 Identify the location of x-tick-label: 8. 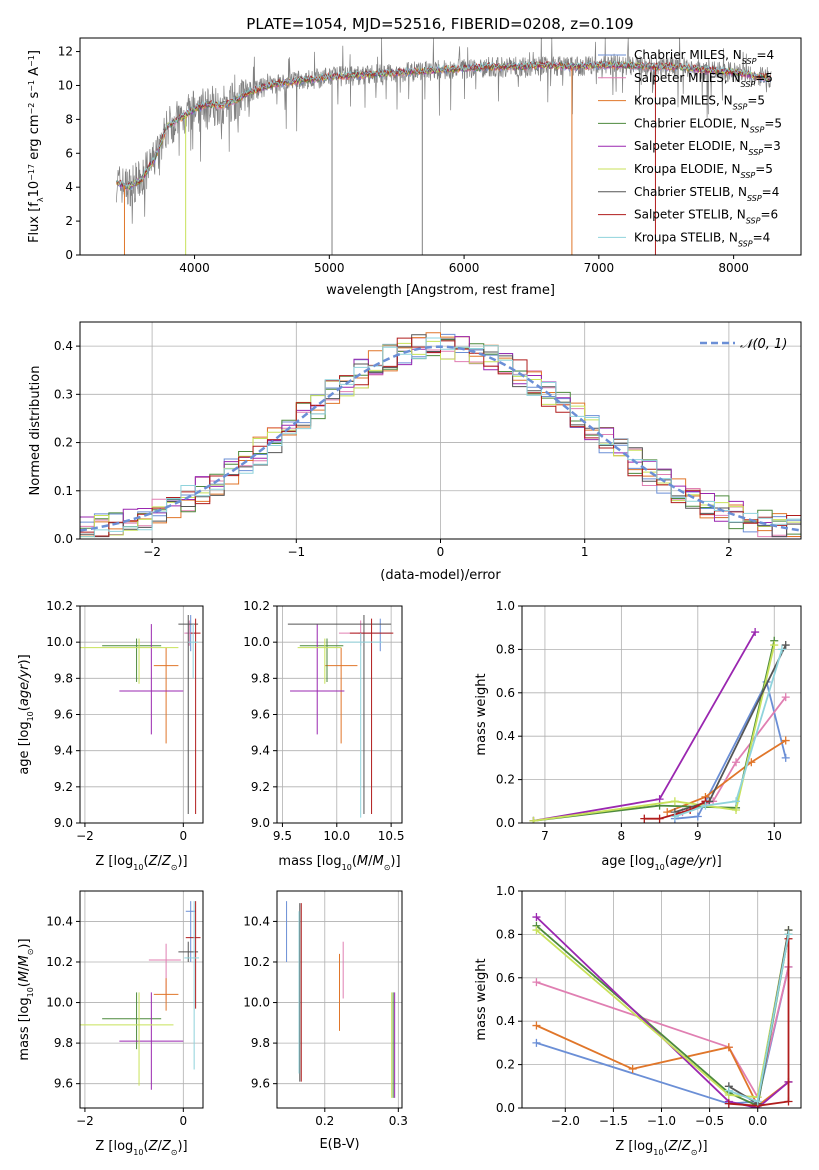
(622, 836).